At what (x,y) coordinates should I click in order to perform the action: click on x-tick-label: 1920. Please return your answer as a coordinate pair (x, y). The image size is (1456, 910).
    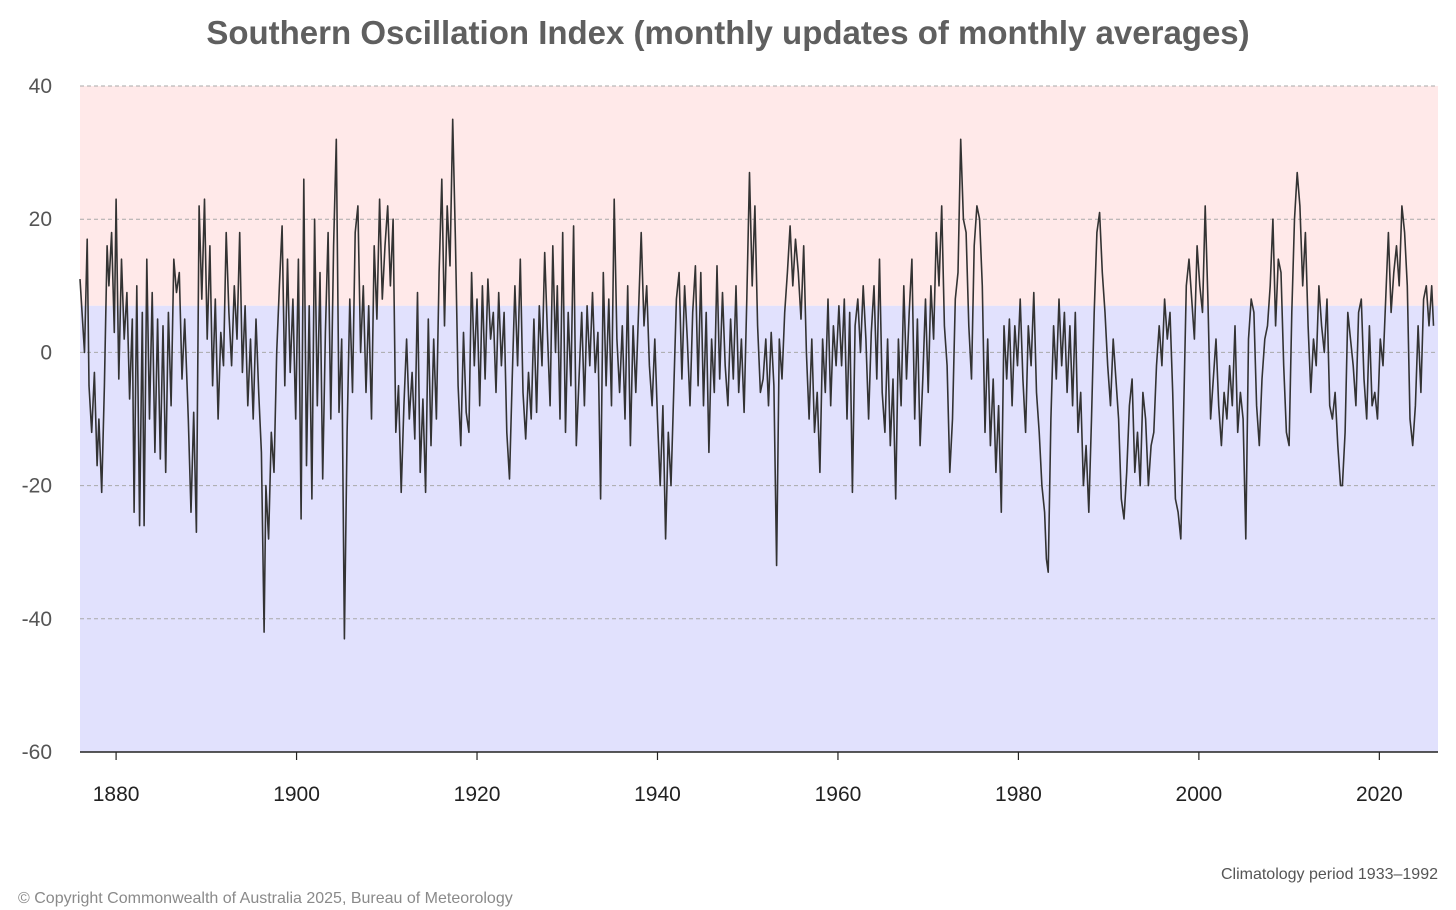
    Looking at the image, I should click on (477, 794).